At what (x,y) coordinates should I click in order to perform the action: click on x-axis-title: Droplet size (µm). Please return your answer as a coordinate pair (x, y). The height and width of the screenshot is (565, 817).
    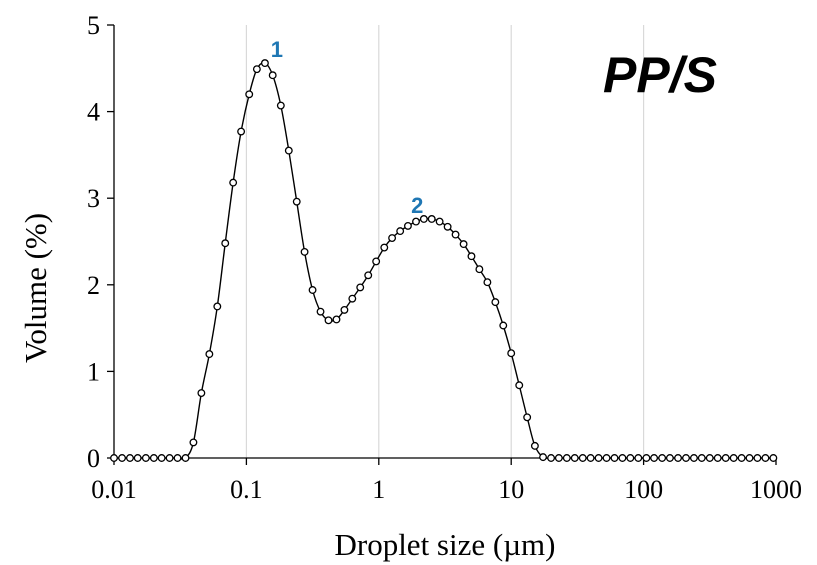
    Looking at the image, I should click on (444, 544).